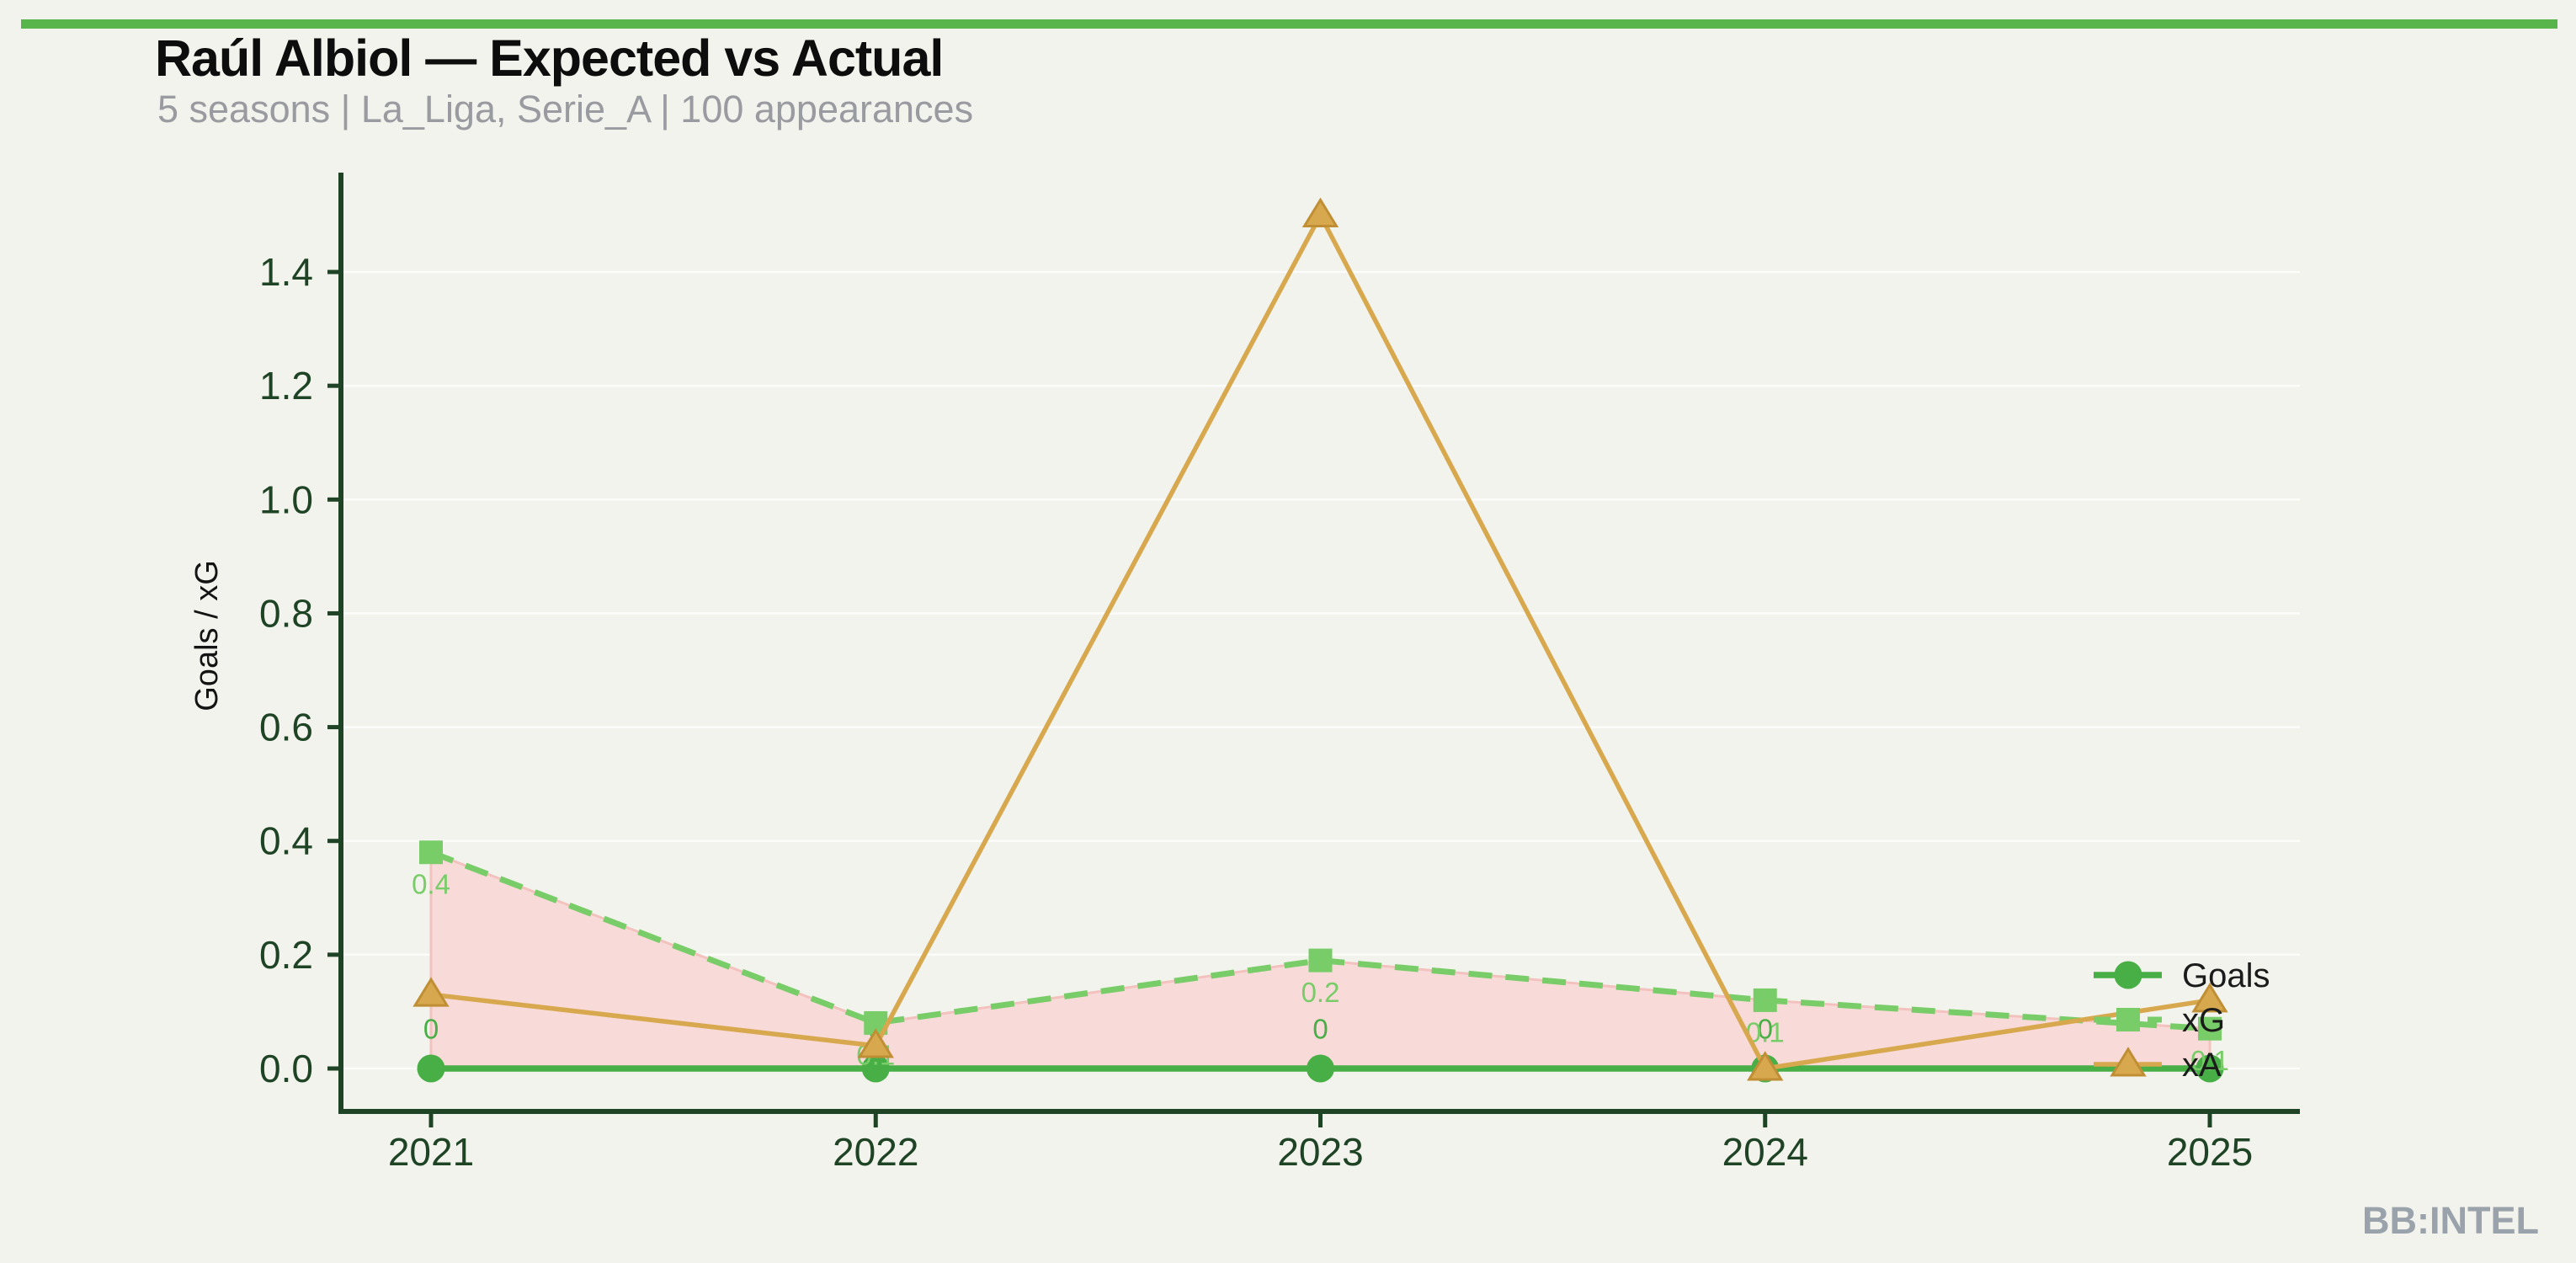 The width and height of the screenshot is (2576, 1263). I want to click on y-tick-label: 0.6, so click(286, 727).